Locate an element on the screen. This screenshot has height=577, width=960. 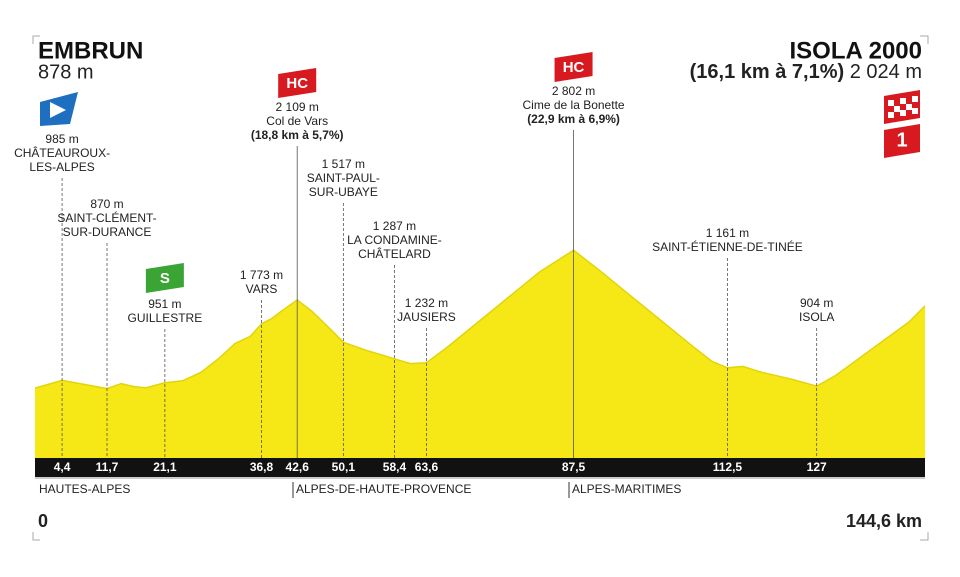
finish-climb: (16,1 km à 7,1%) is located at coordinates (767, 72).